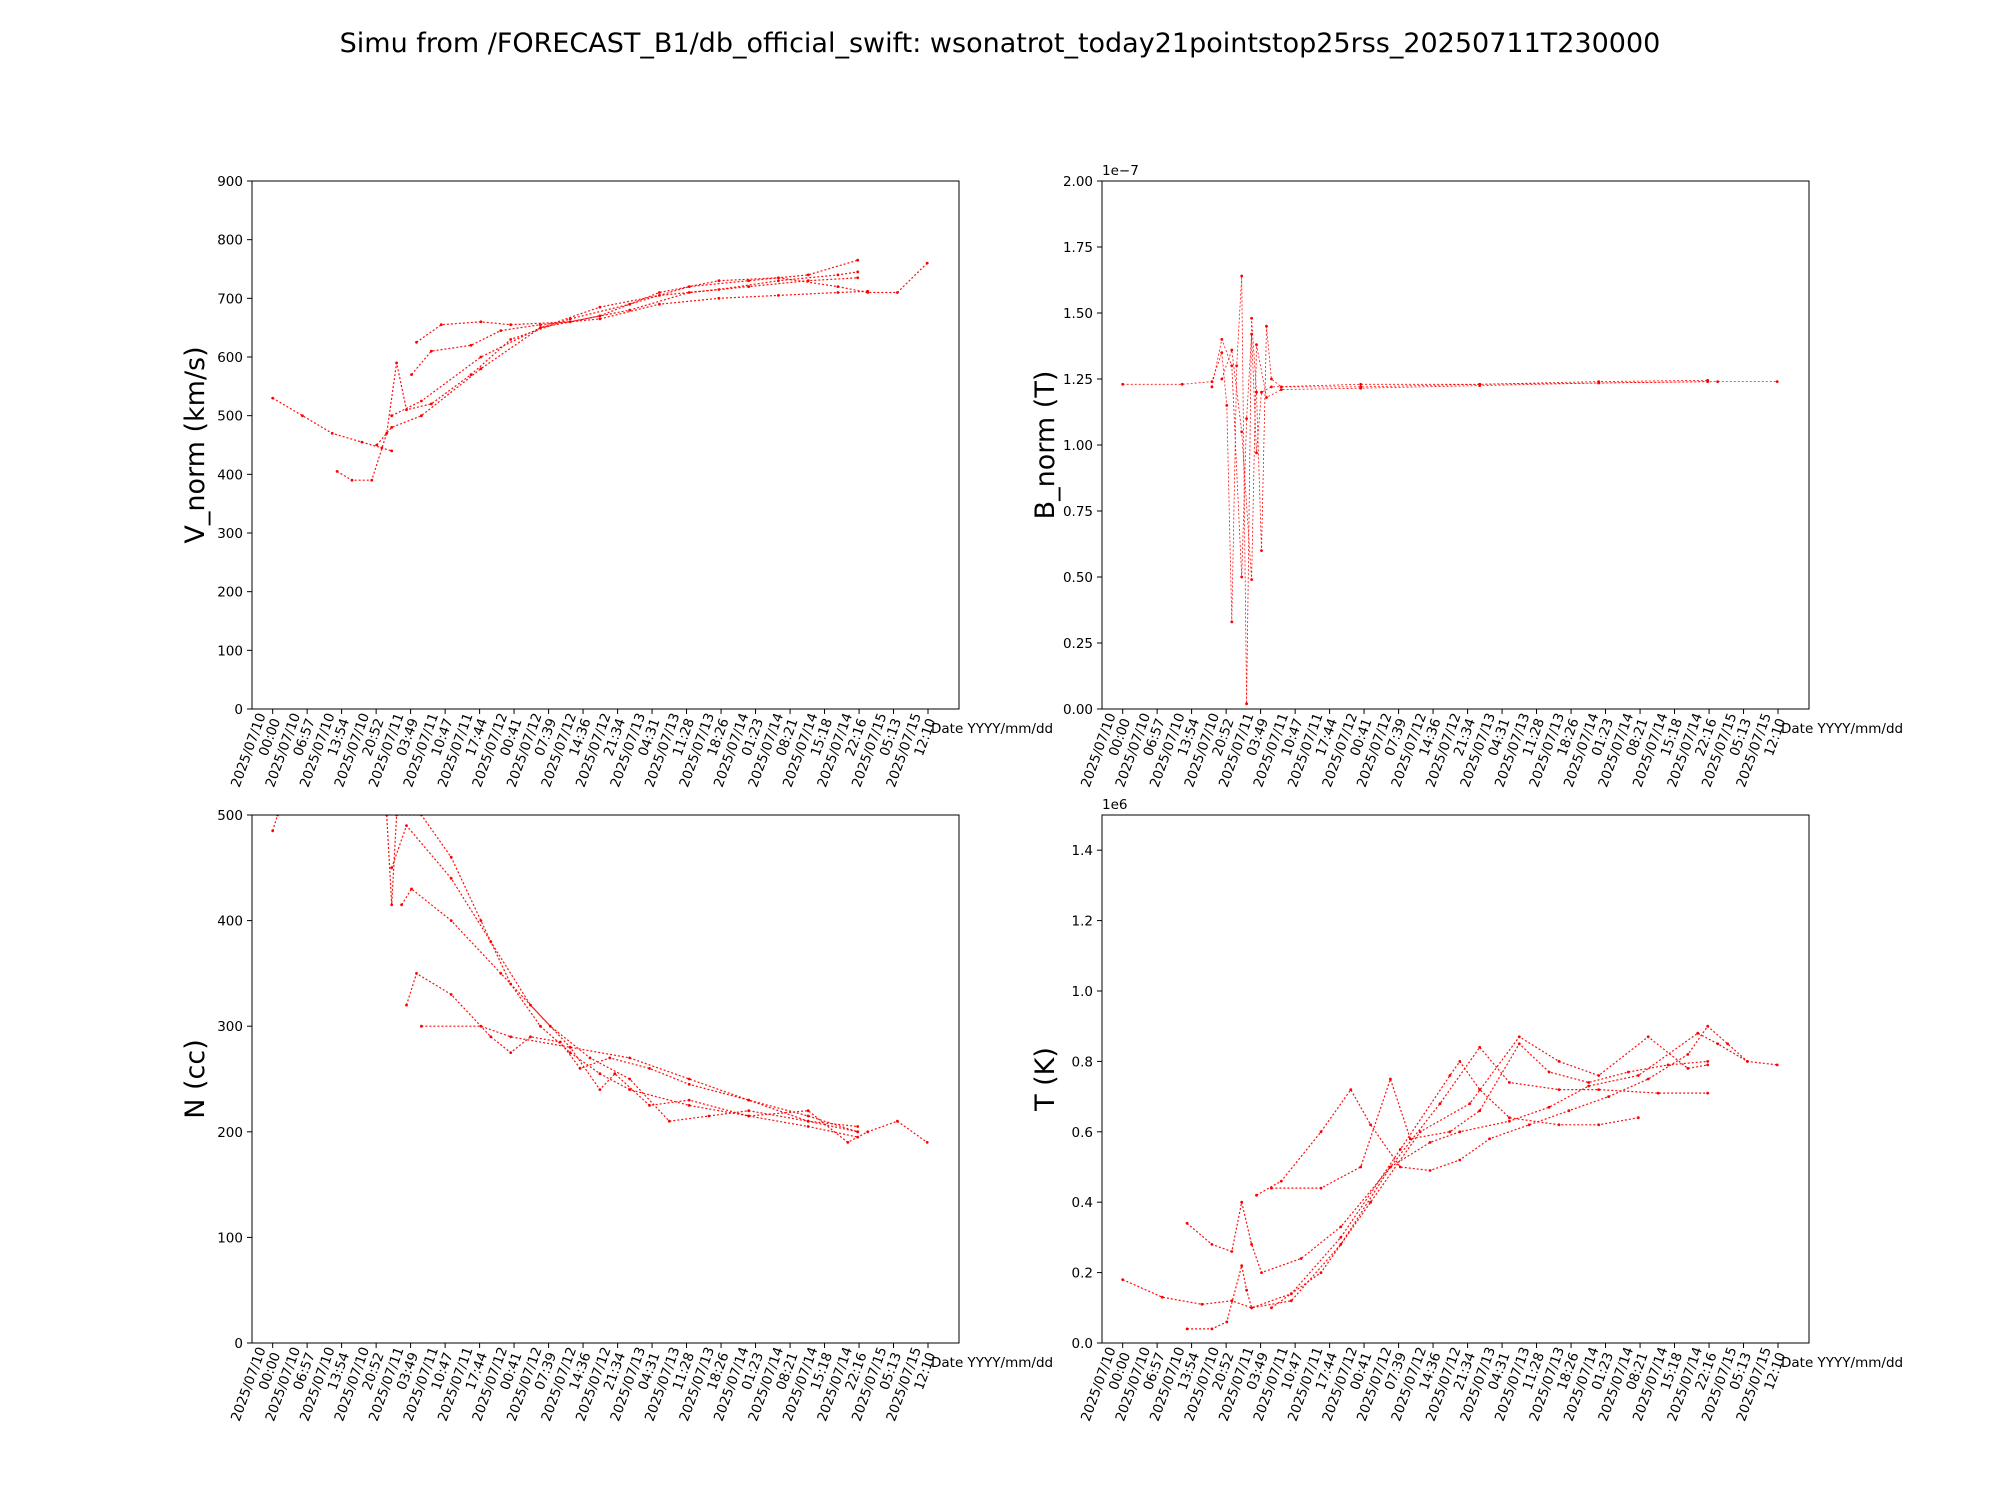 The image size is (2000, 1500). What do you see at coordinates (230, 299) in the screenshot?
I see `y-tick-label: 700` at bounding box center [230, 299].